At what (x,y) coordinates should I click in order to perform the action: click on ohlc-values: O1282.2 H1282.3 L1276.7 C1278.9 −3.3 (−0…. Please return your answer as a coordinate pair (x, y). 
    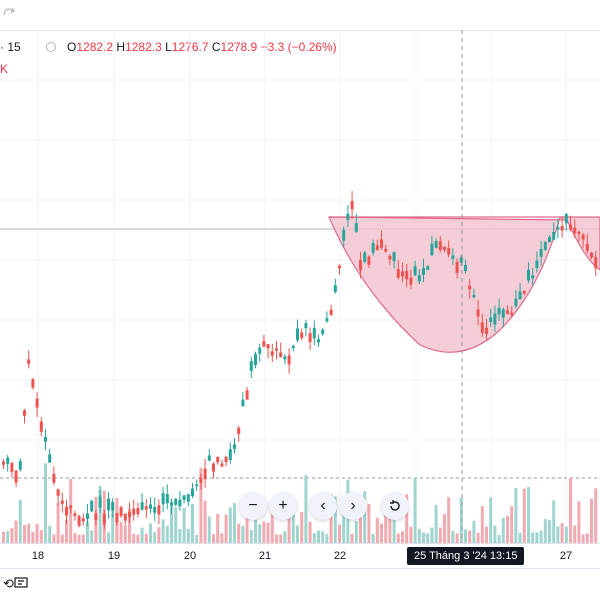
    Looking at the image, I should click on (202, 47).